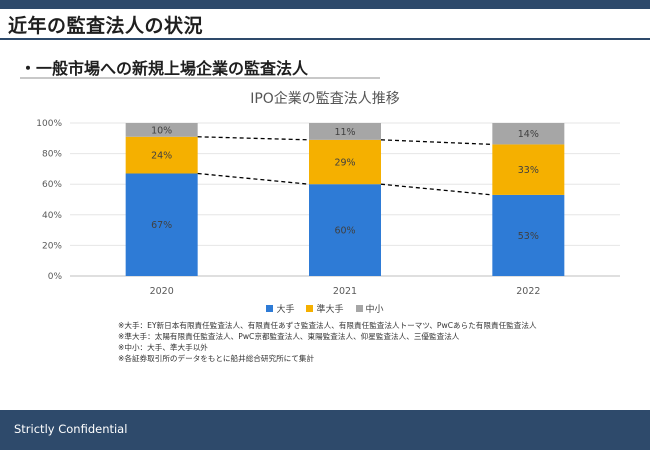  I want to click on subtitle-underline, so click(200, 78).